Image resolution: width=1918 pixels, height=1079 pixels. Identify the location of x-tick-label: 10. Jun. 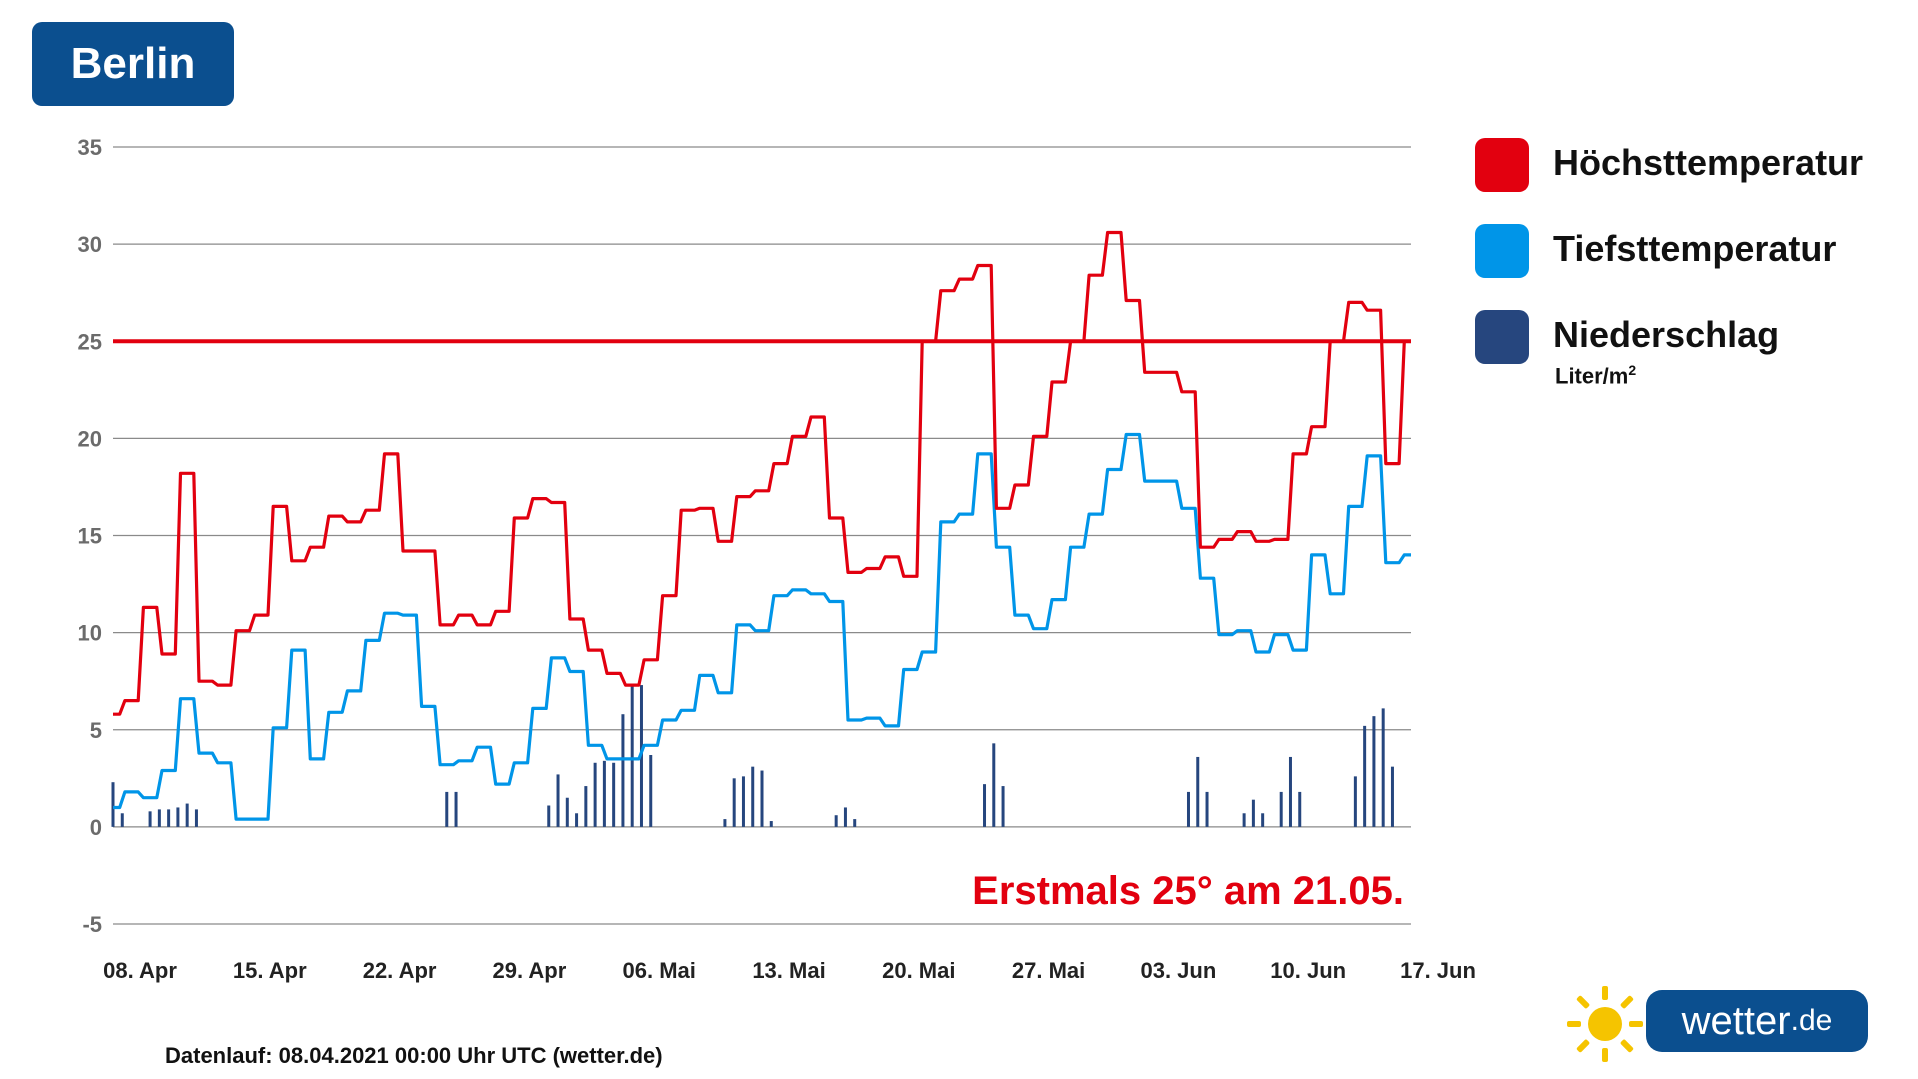
(1308, 970).